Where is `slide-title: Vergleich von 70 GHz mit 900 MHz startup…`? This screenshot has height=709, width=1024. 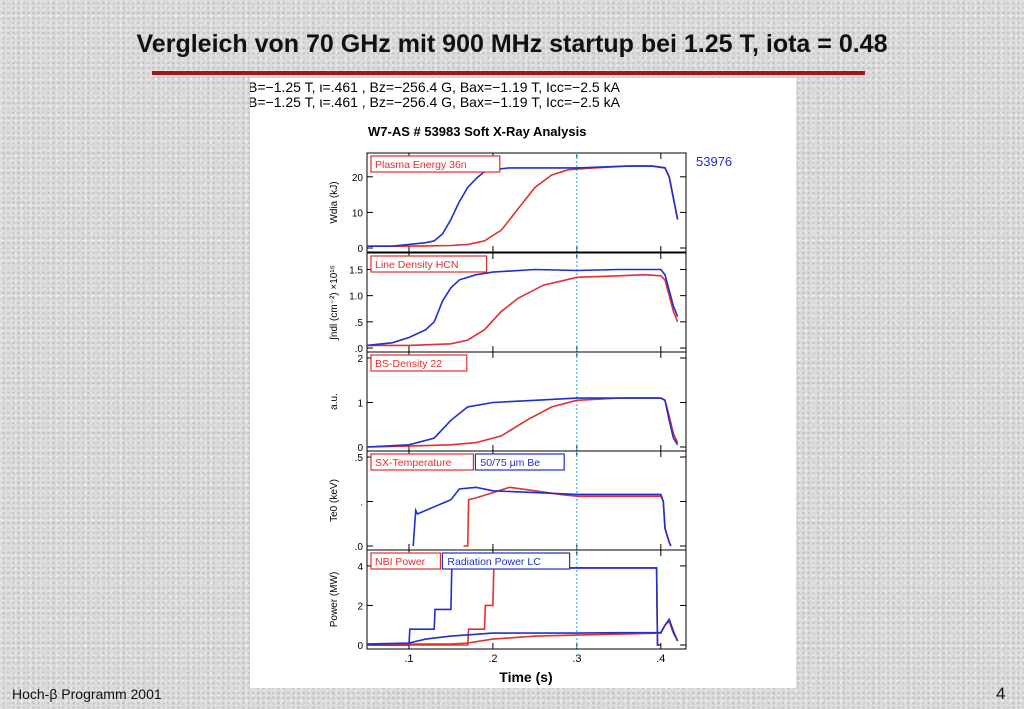
slide-title: Vergleich von 70 GHz mit 900 MHz startup… is located at coordinates (512, 44).